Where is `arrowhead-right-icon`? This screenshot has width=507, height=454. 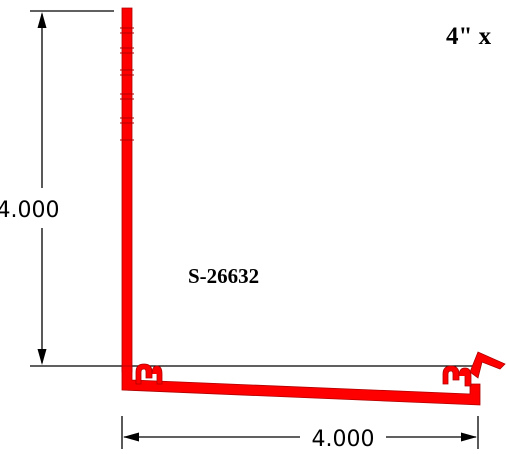
arrowhead-right-icon is located at coordinates (469, 437).